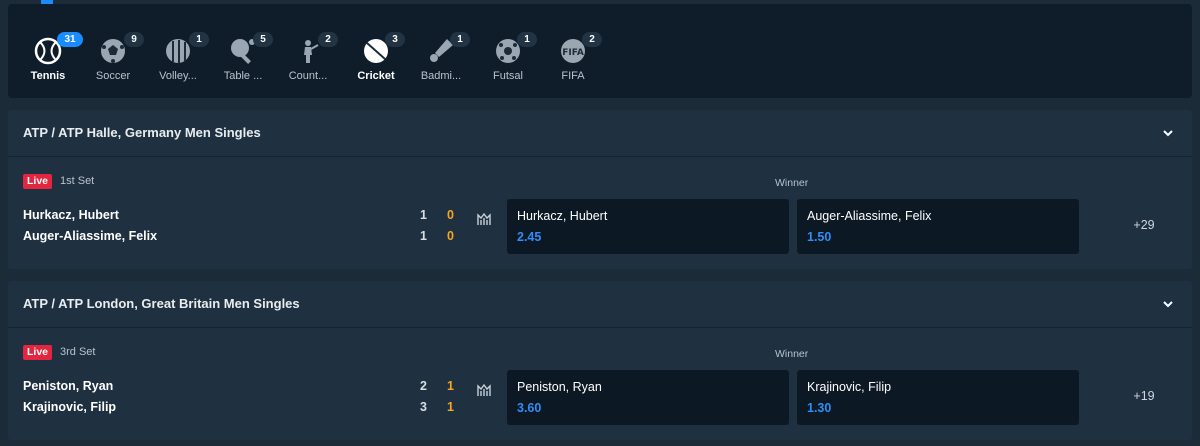 This screenshot has height=446, width=1200. I want to click on league-header: ATP / ATP Halle, Germany Men Singles, so click(600, 133).